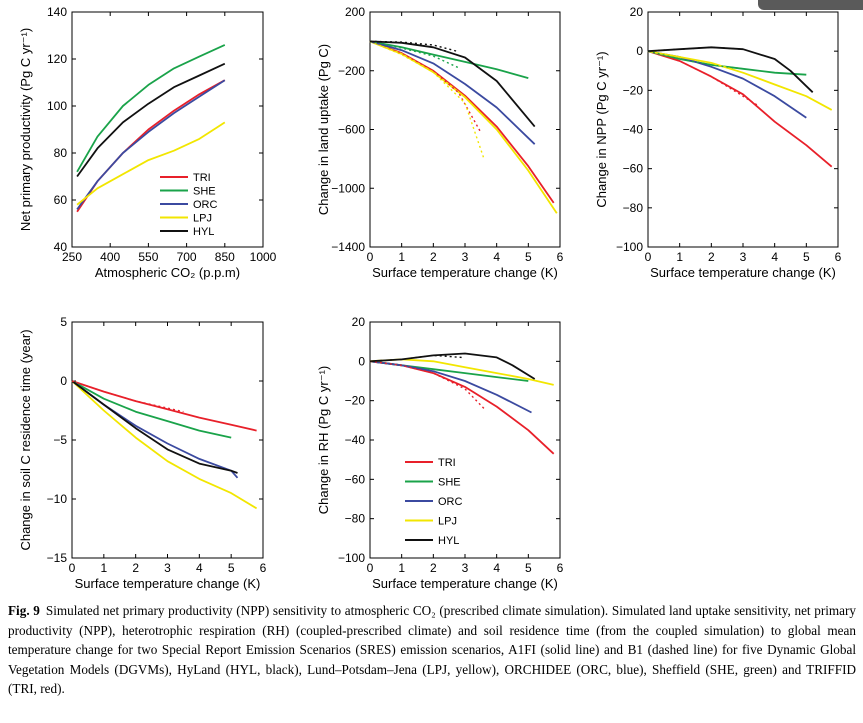  What do you see at coordinates (348, 247) in the screenshot?
I see `y-tick-label: −1400` at bounding box center [348, 247].